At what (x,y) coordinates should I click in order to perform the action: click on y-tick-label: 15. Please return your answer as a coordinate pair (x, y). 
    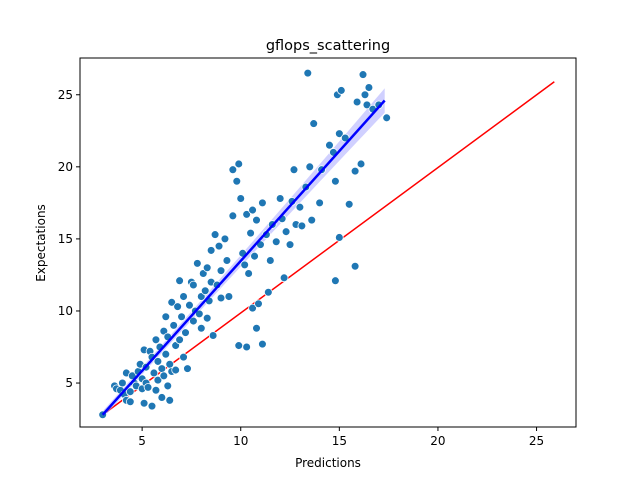
    Looking at the image, I should click on (65, 239).